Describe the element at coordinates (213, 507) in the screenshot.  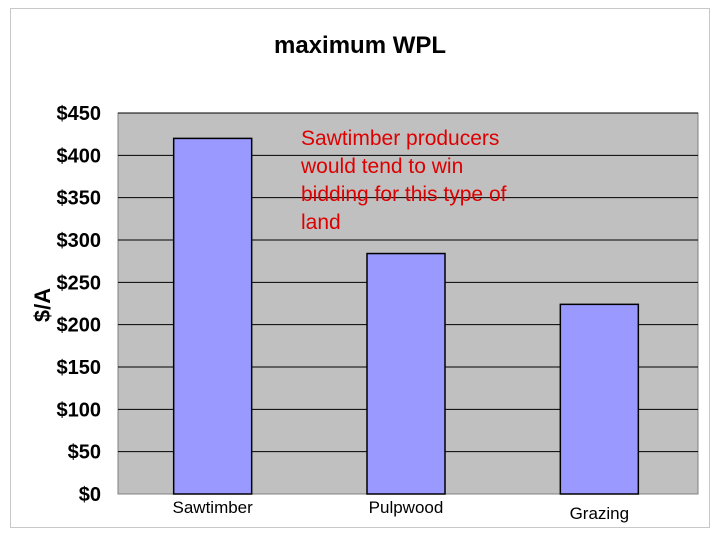
I see `x-category-label: Sawtimber` at that location.